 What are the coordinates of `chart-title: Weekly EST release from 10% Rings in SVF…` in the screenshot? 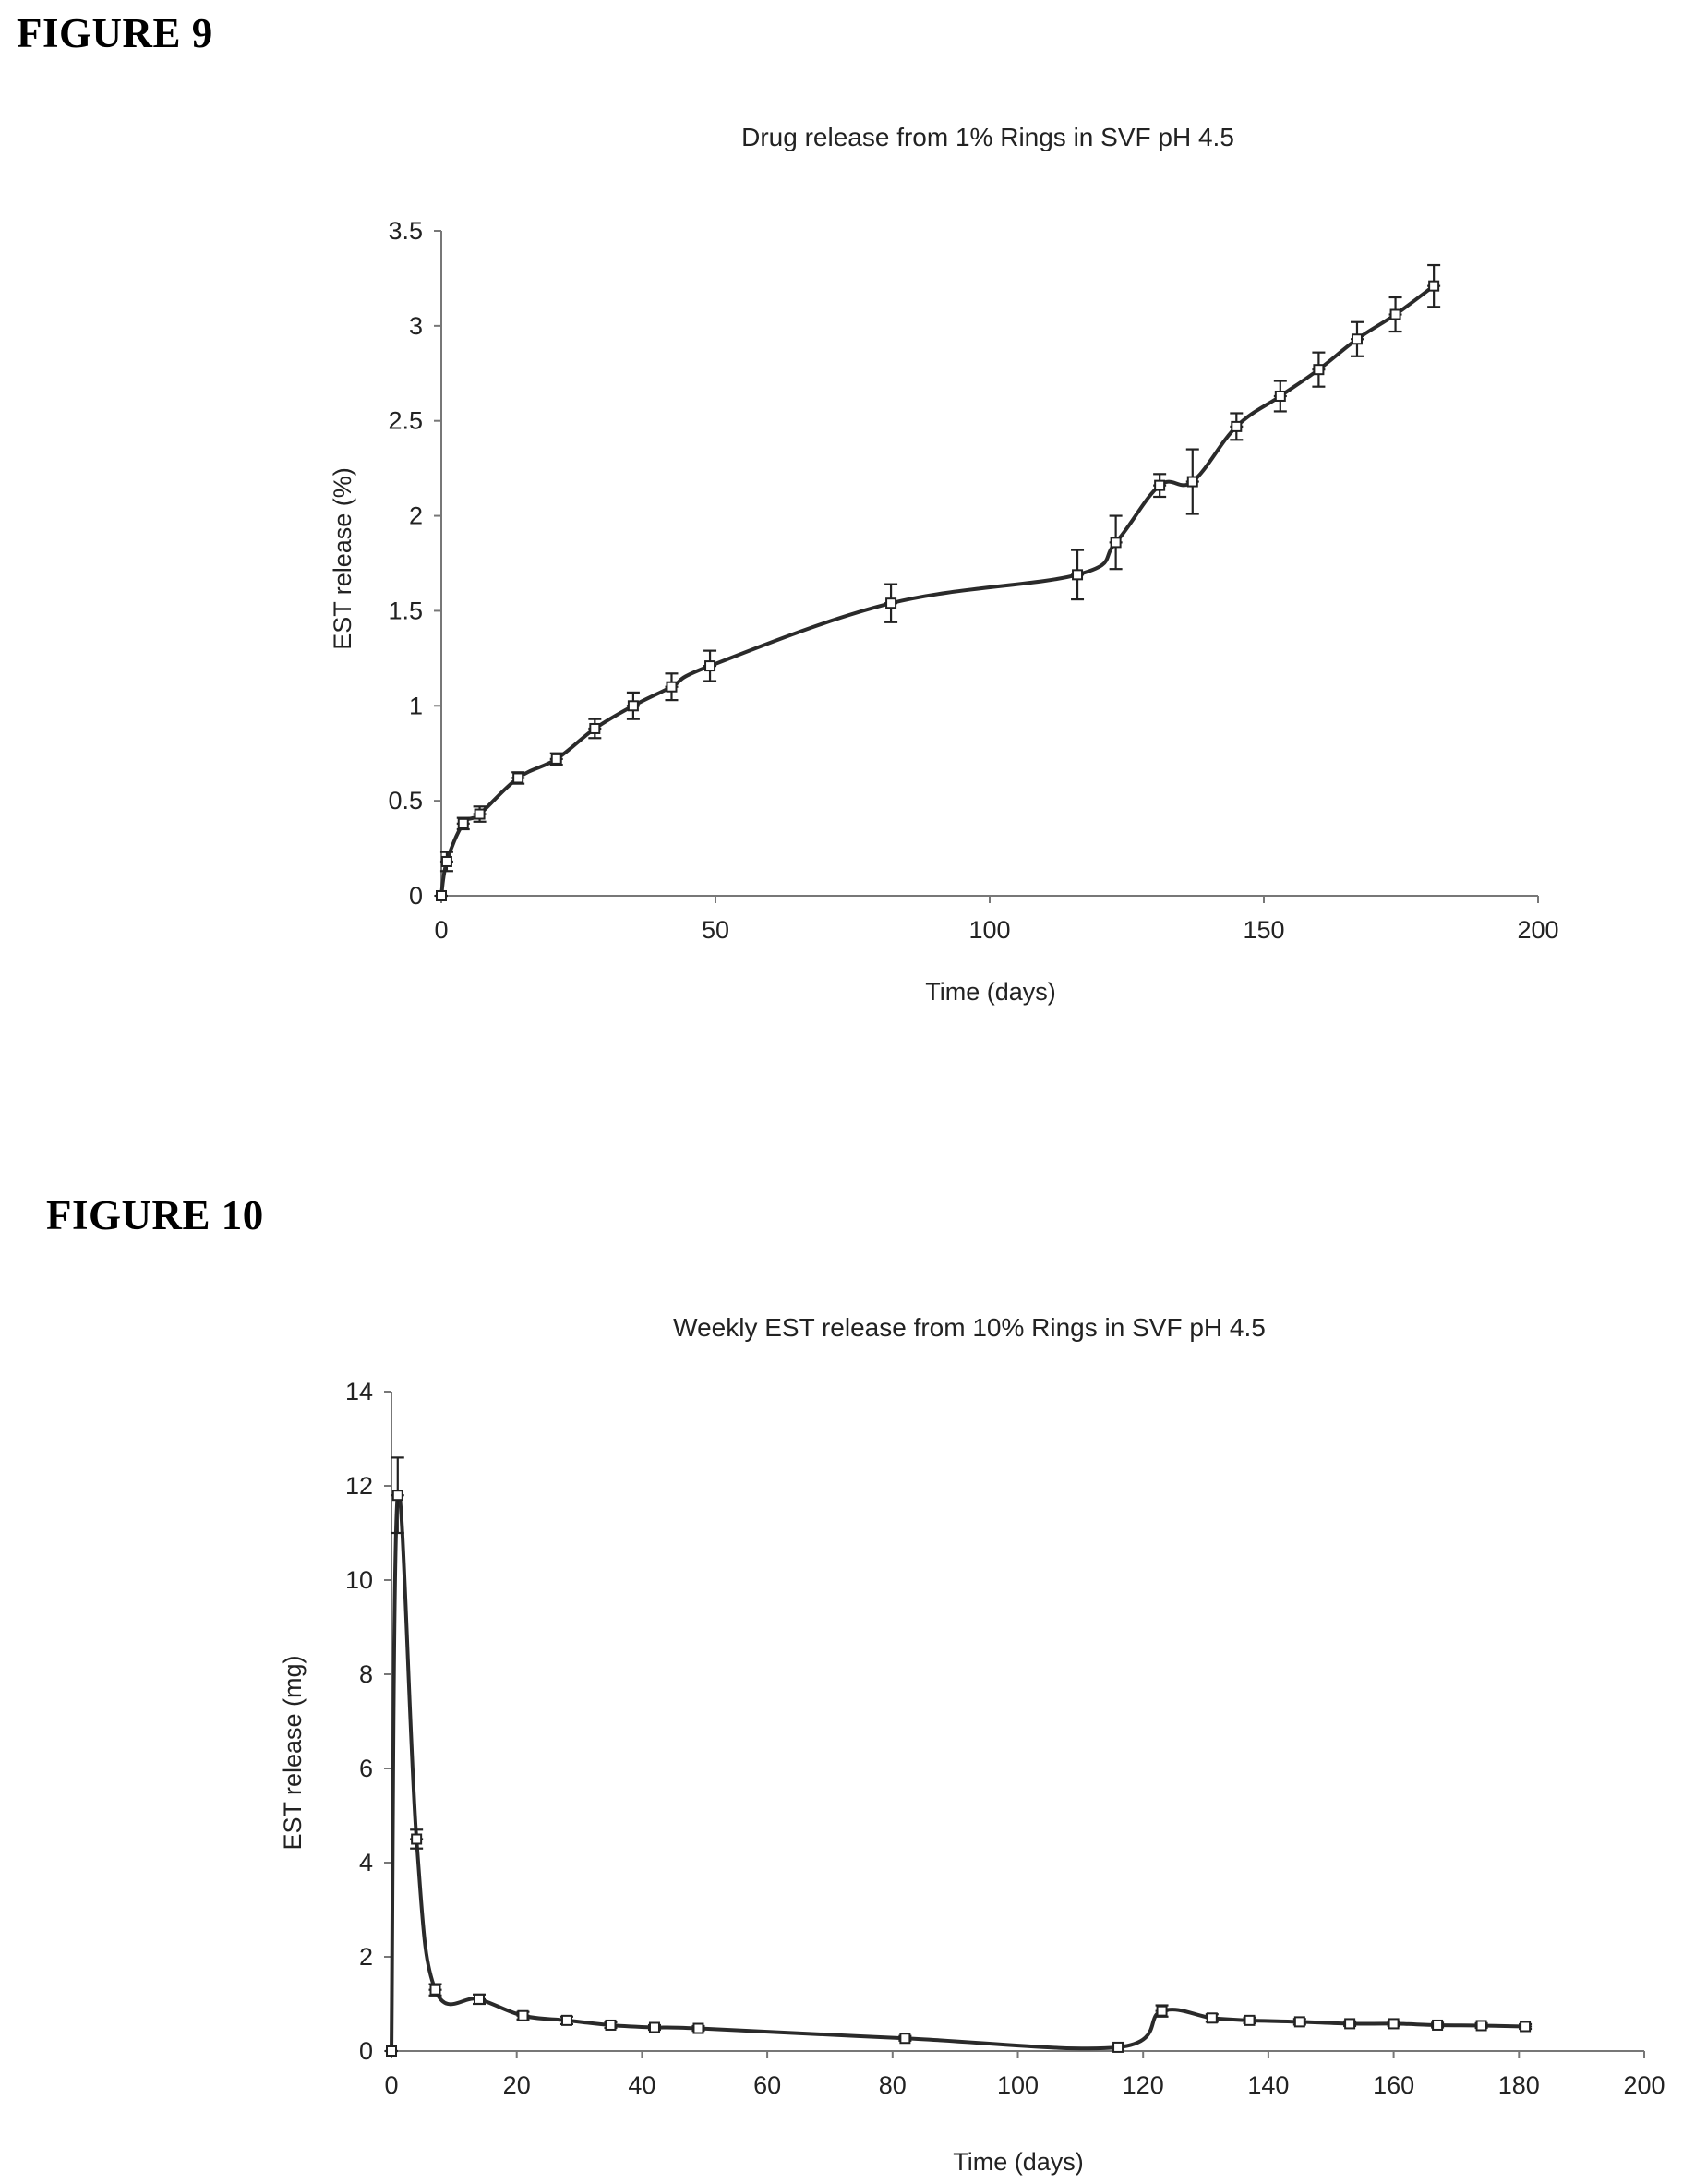 It's located at (970, 1327).